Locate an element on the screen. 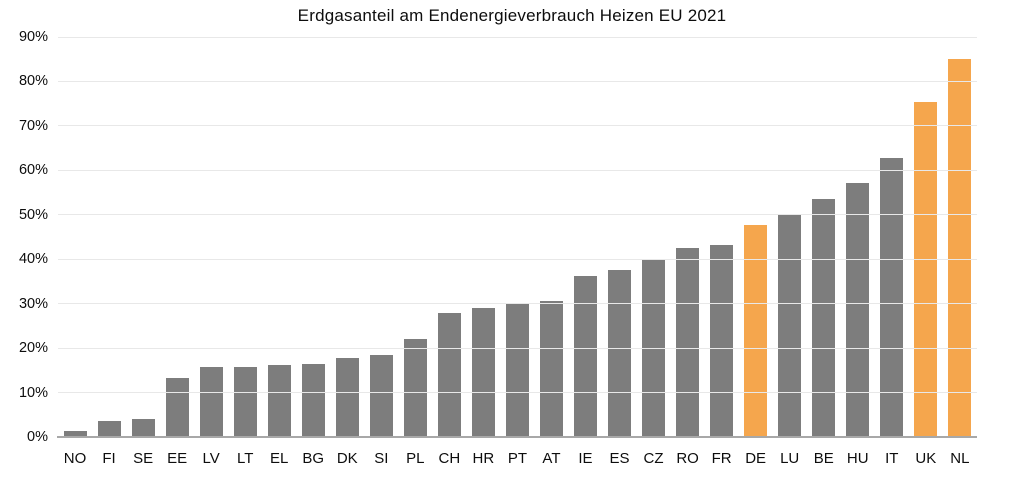 Image resolution: width=1024 pixels, height=497 pixels. bar-hr is located at coordinates (483, 372).